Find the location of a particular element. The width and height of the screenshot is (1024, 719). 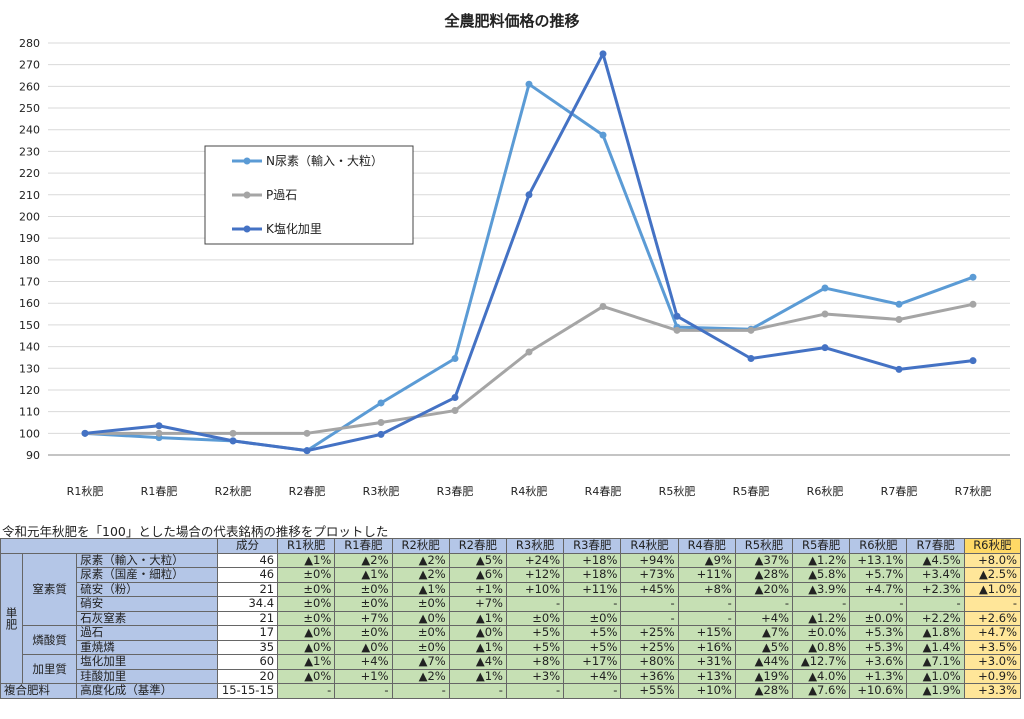

change-value: +10.6% is located at coordinates (878, 691).